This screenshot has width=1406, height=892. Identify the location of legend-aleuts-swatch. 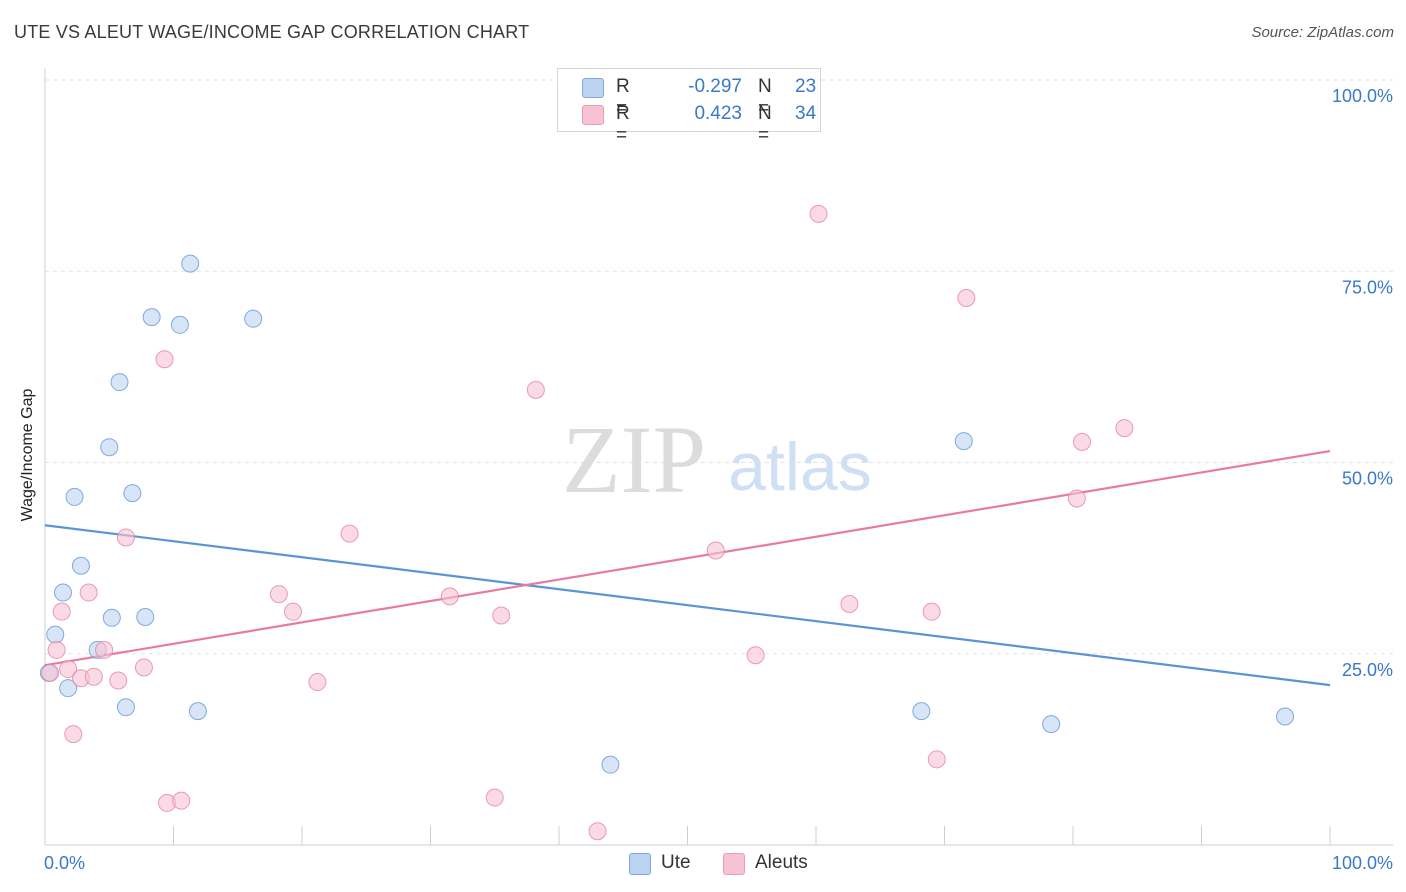
(734, 864).